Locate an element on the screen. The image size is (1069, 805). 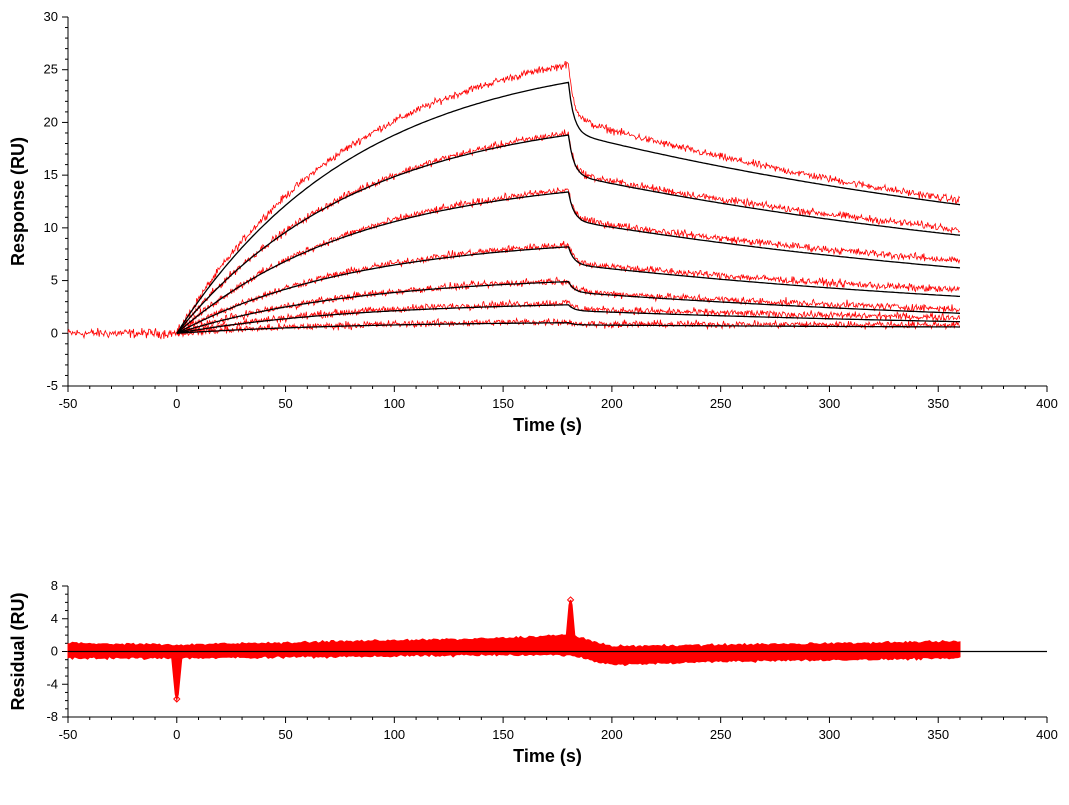
residual-x-axis-title: Time (s) is located at coordinates (547, 756).